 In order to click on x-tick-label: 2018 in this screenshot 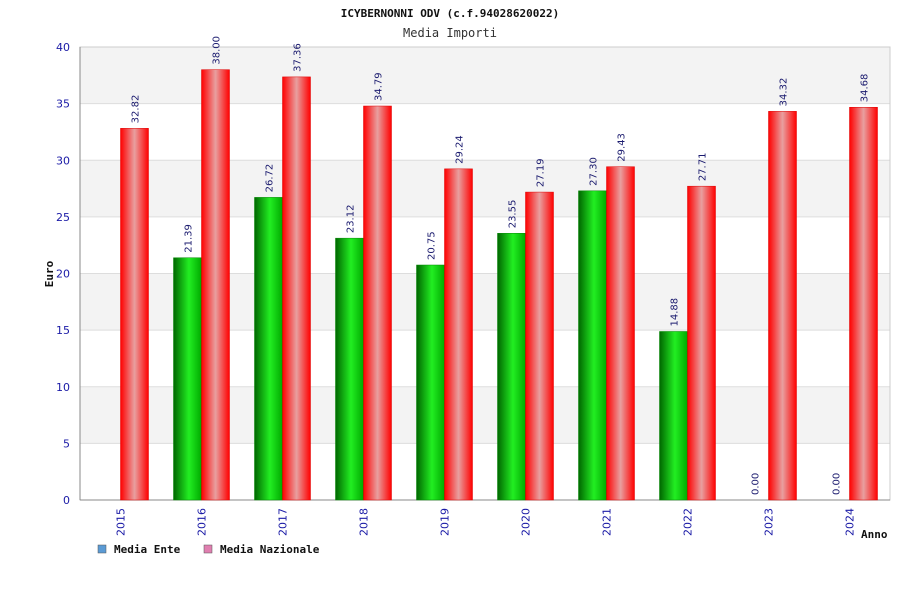, I will do `click(364, 522)`.